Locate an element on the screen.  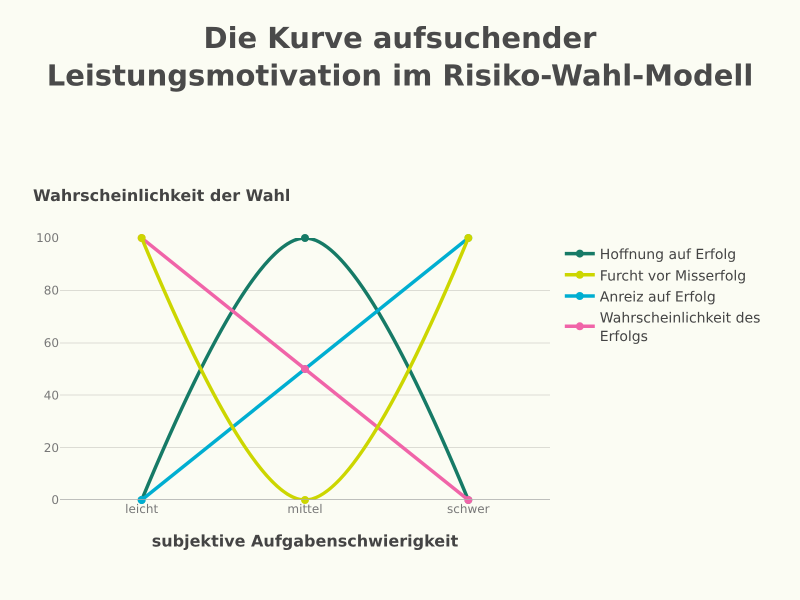
legend-label: Hoffnung auf Erfolg is located at coordinates (668, 255).